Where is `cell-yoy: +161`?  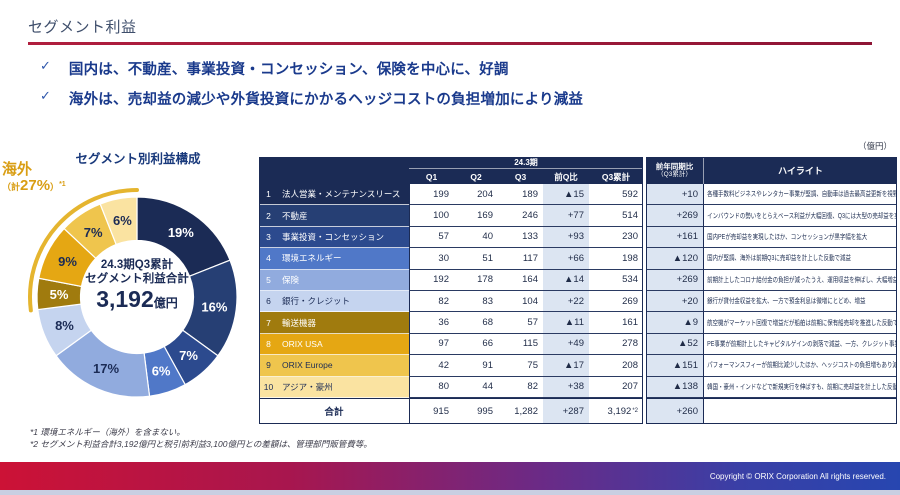 cell-yoy: +161 is located at coordinates (674, 237).